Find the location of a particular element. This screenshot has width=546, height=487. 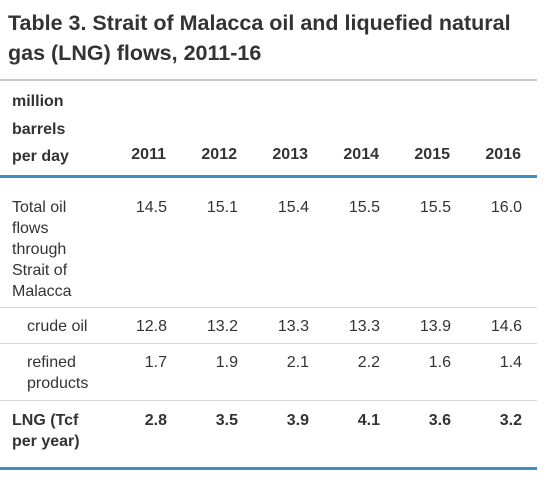

table-cell: 3.5 is located at coordinates (226, 420).